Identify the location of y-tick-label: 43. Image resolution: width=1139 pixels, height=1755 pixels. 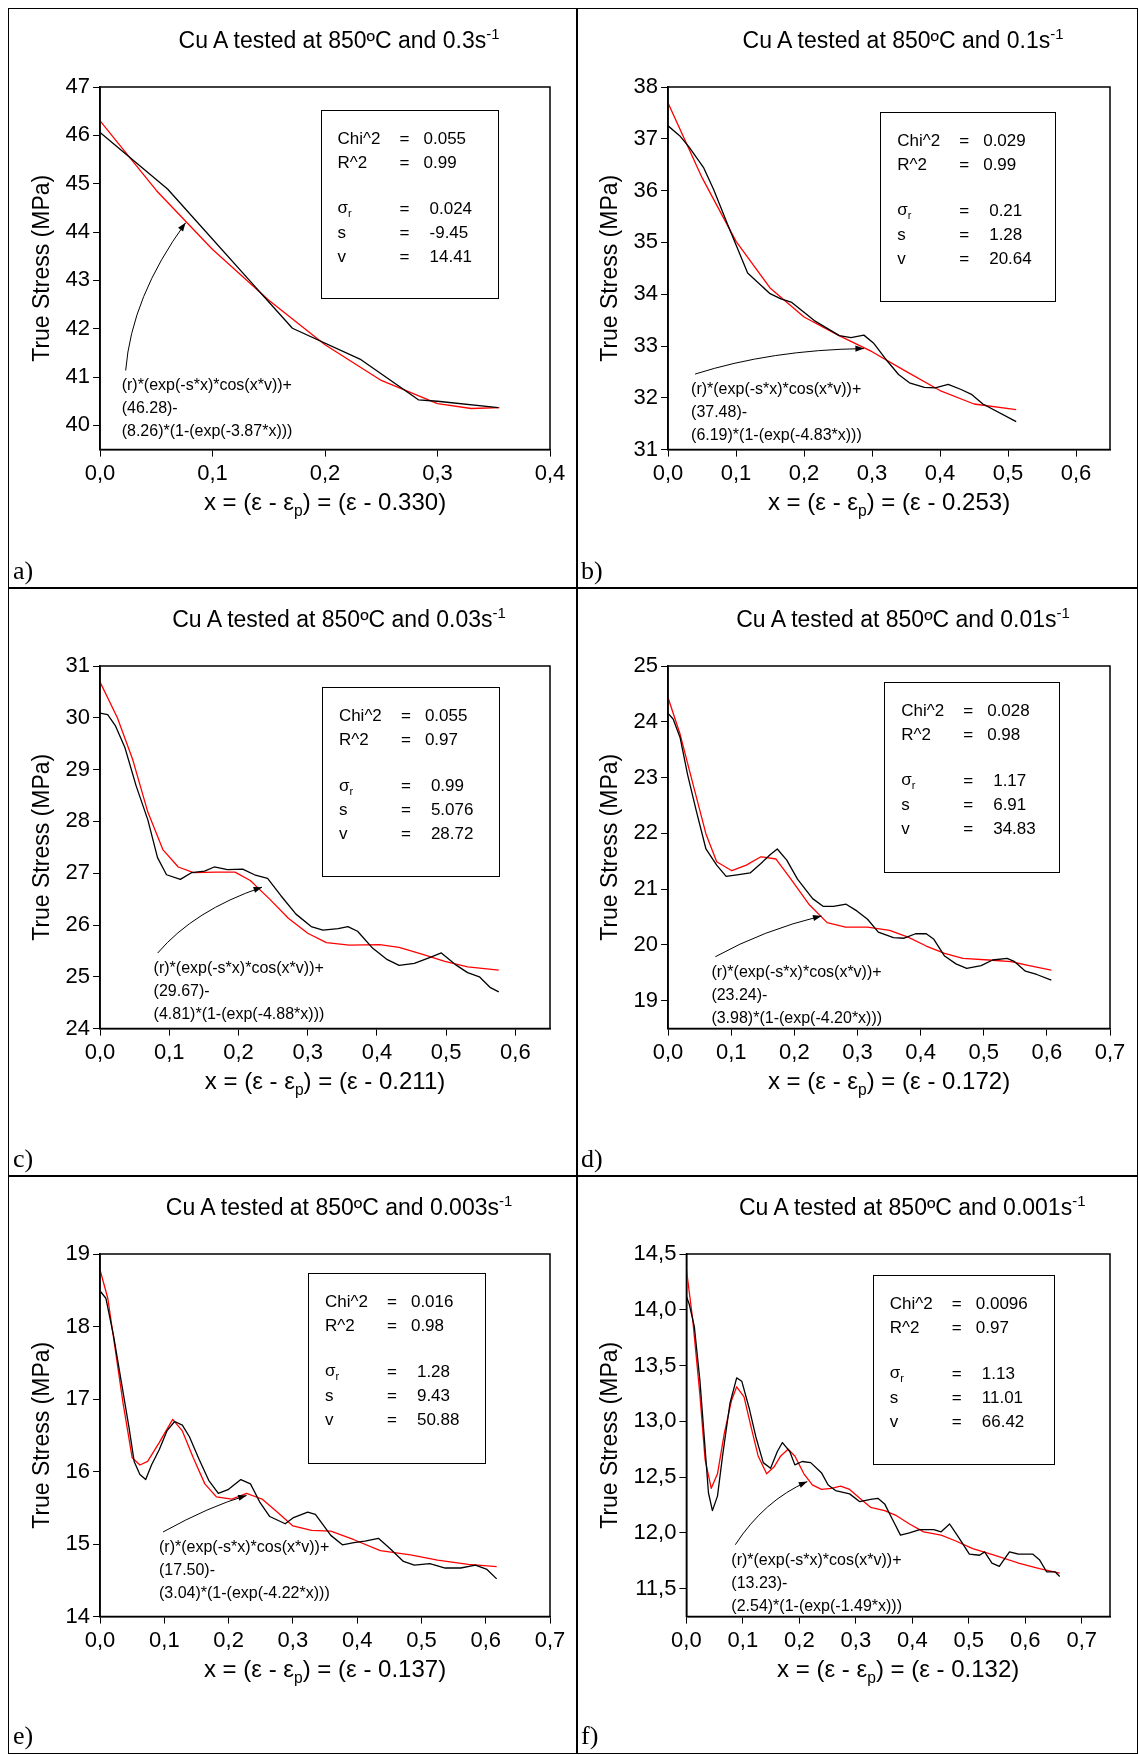
(78, 279).